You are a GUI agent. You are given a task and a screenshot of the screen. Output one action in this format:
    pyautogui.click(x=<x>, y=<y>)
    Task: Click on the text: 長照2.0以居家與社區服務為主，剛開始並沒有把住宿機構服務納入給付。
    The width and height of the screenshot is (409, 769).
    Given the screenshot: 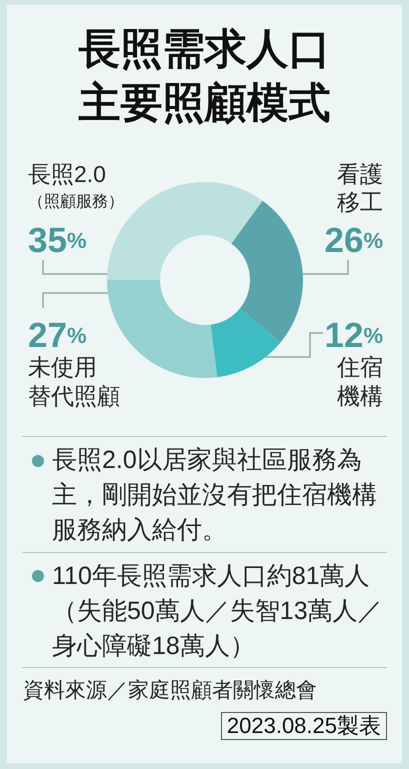 What is the action you would take?
    pyautogui.click(x=215, y=495)
    